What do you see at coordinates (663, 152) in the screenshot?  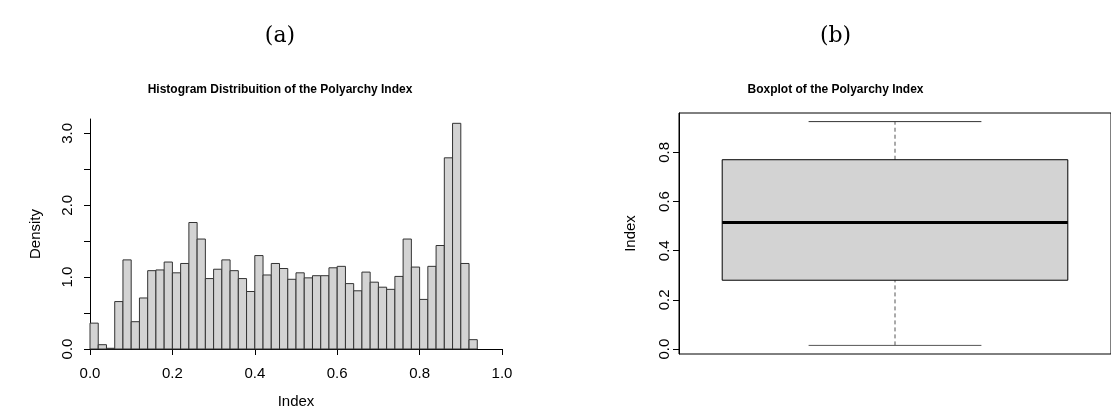 I see `y-tick-label: 0.8` at bounding box center [663, 152].